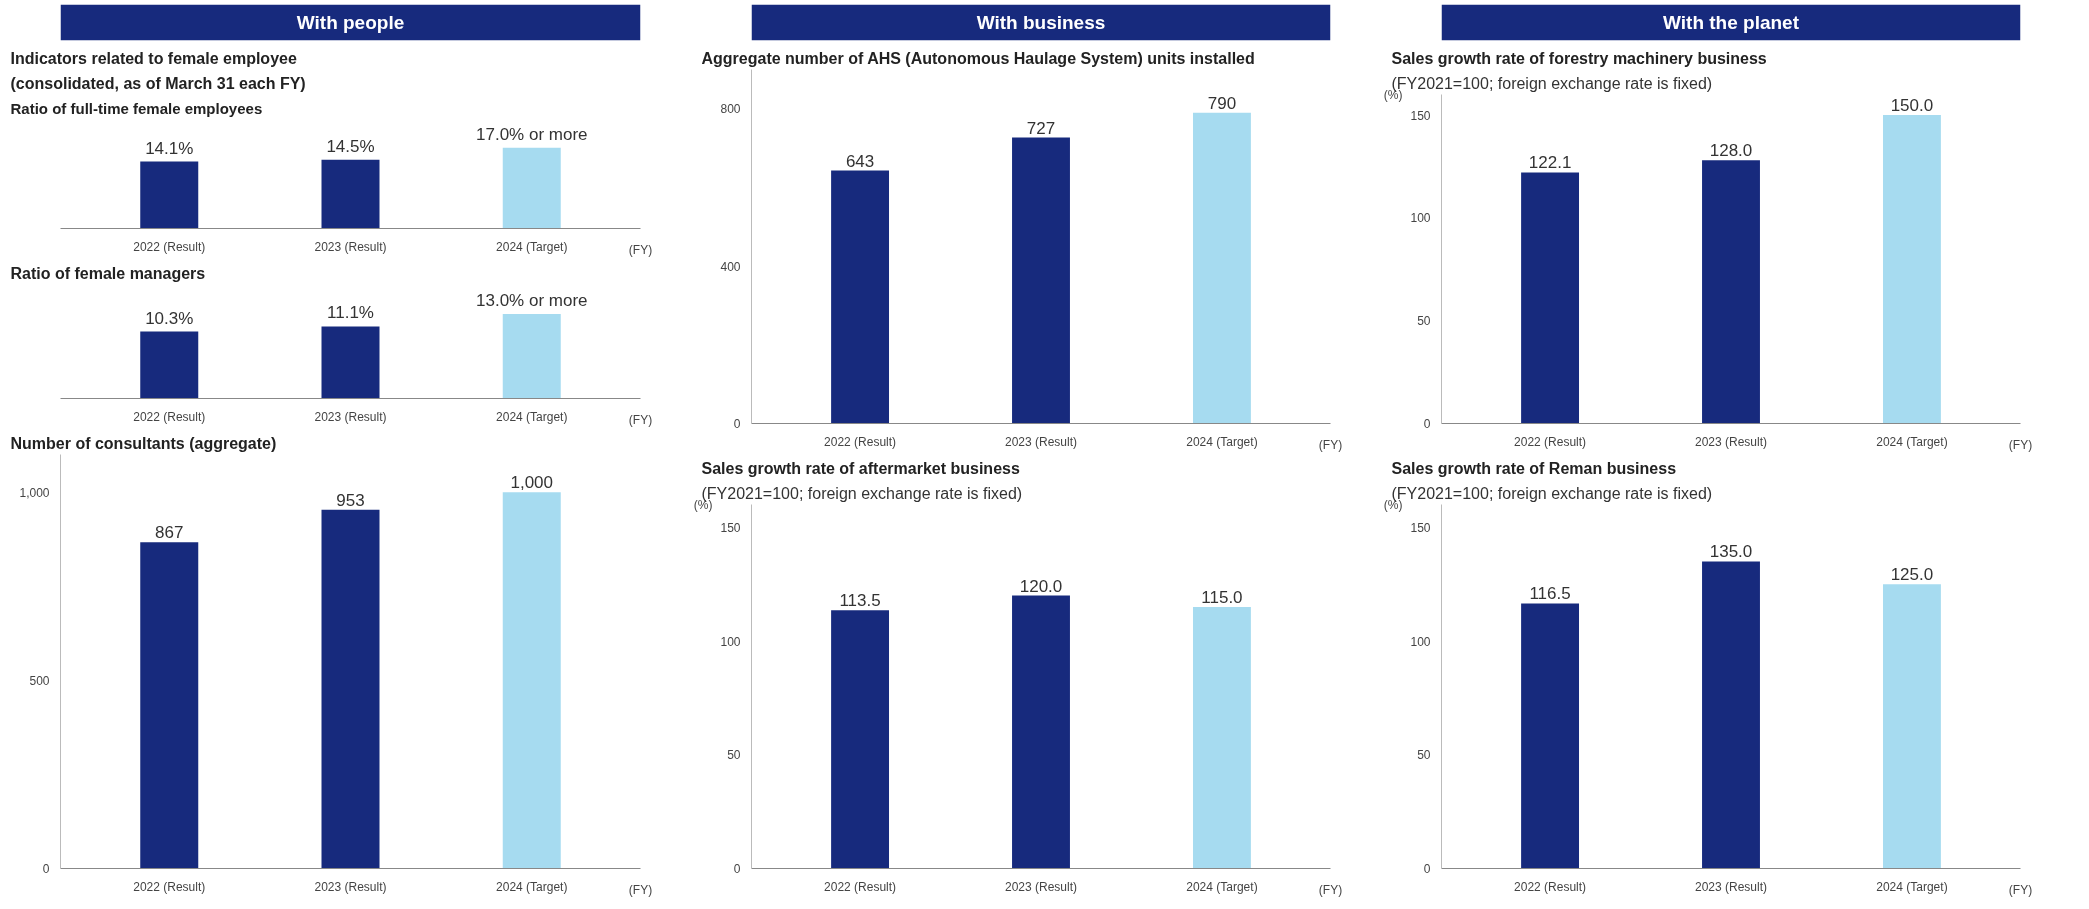  I want to click on y-tick-label: 800, so click(730, 109).